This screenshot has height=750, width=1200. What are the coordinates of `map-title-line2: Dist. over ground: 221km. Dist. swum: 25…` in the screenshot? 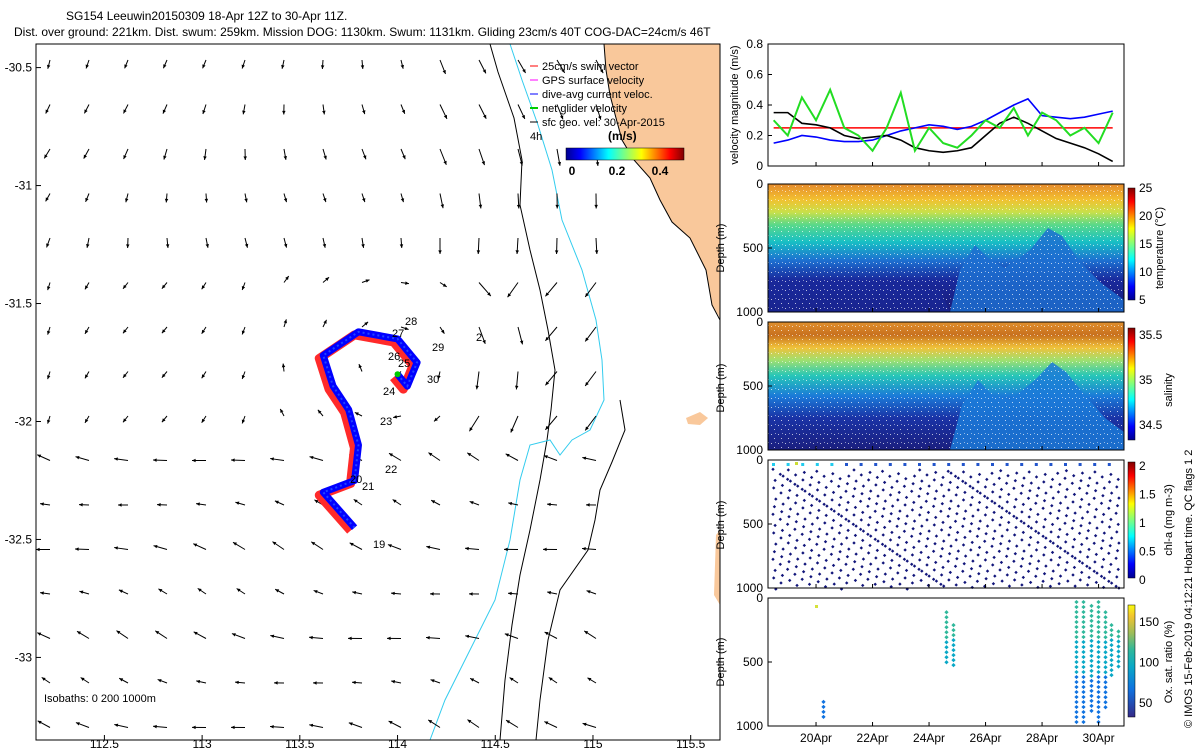 It's located at (362, 32).